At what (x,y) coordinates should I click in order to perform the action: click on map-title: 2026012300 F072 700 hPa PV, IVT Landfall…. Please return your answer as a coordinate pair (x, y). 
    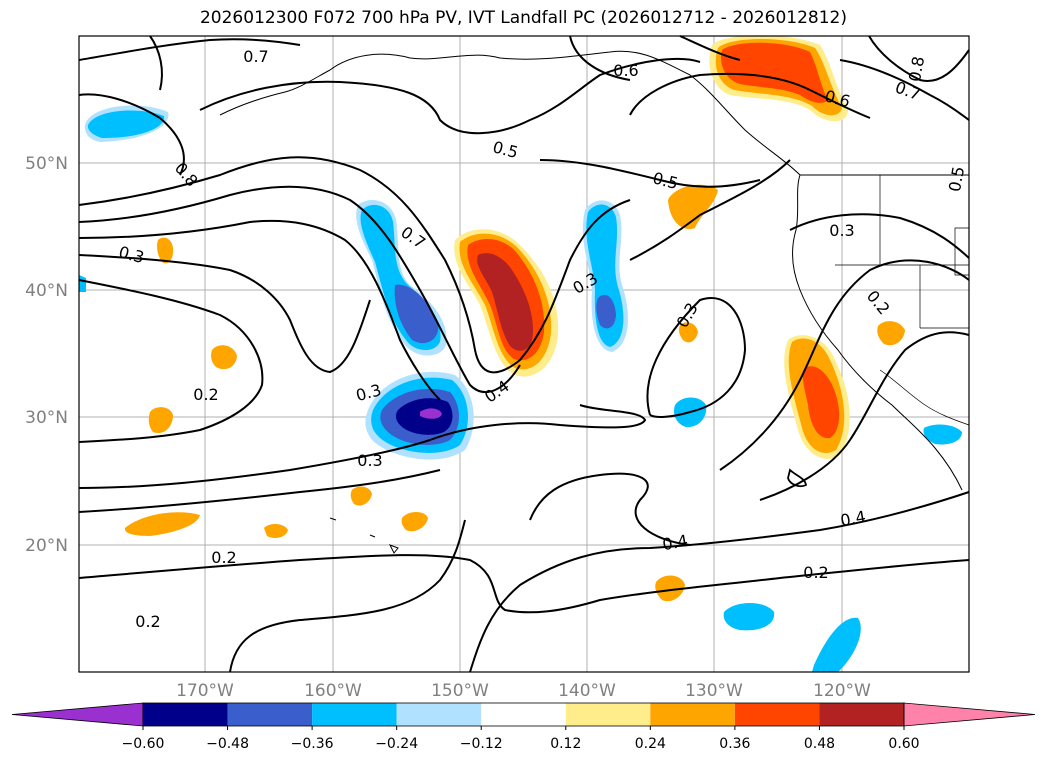
    Looking at the image, I should click on (523, 18).